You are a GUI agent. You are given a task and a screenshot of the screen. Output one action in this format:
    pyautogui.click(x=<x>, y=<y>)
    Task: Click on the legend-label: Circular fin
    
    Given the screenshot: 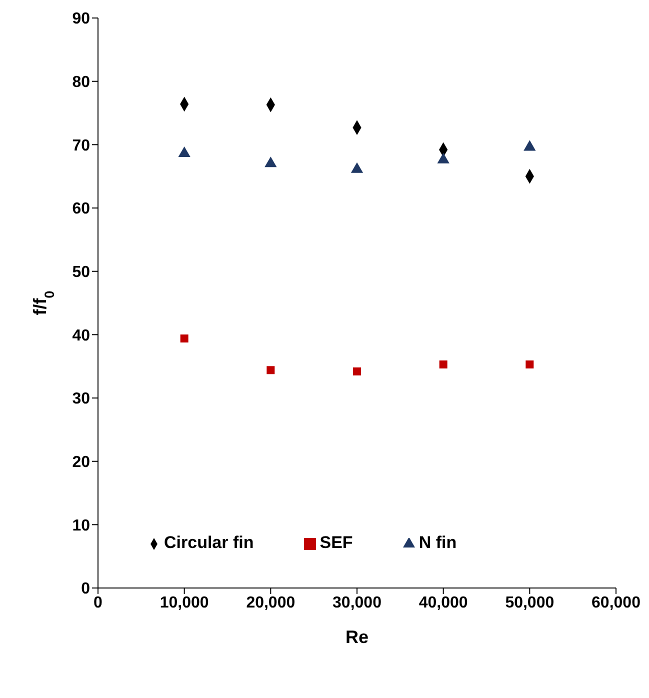 What is the action you would take?
    pyautogui.click(x=209, y=542)
    